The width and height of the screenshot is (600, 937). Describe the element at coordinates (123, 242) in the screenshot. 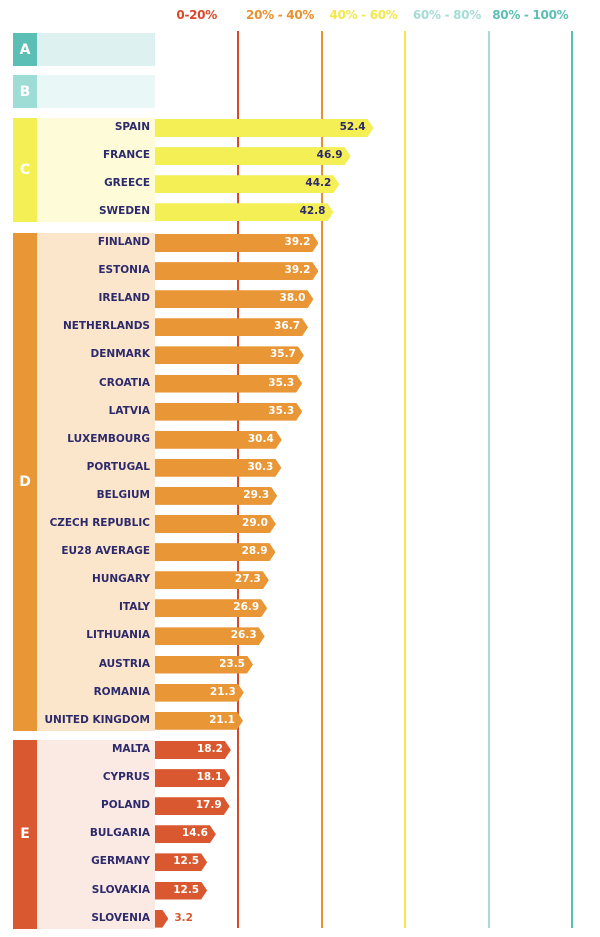

I see `country-label: FINLAND` at that location.